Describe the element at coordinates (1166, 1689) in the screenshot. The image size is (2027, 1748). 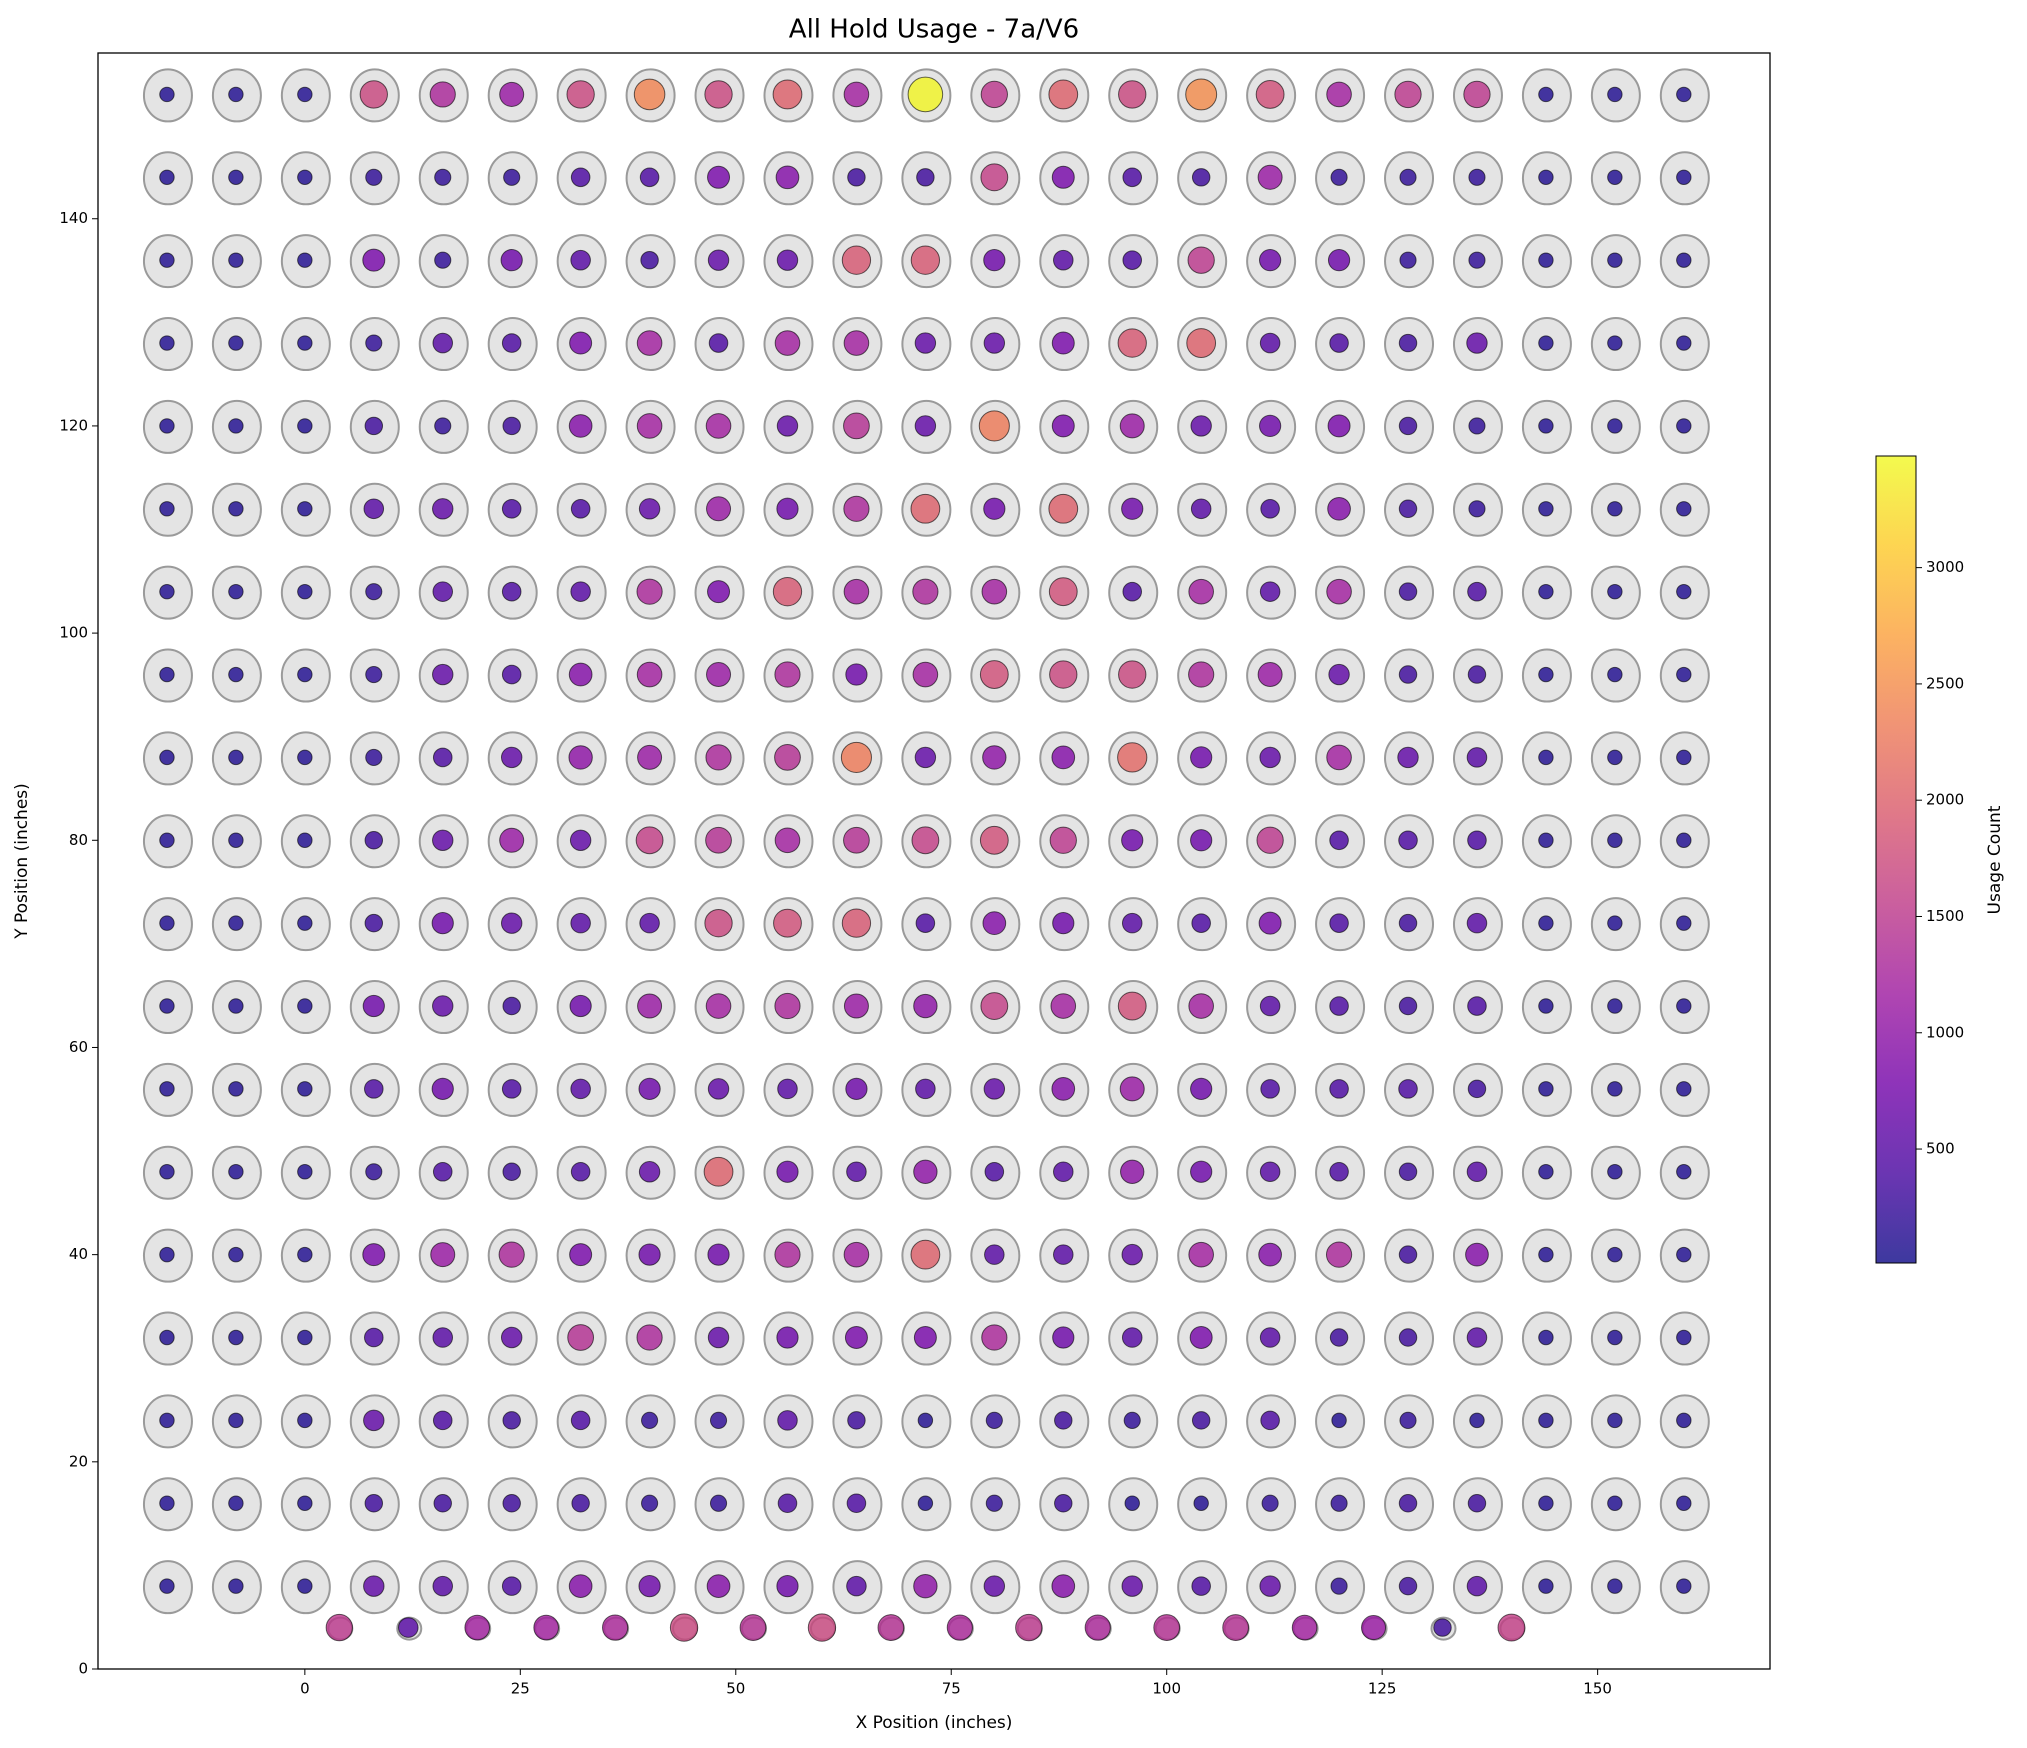
I see `x-tick-label: 100` at that location.